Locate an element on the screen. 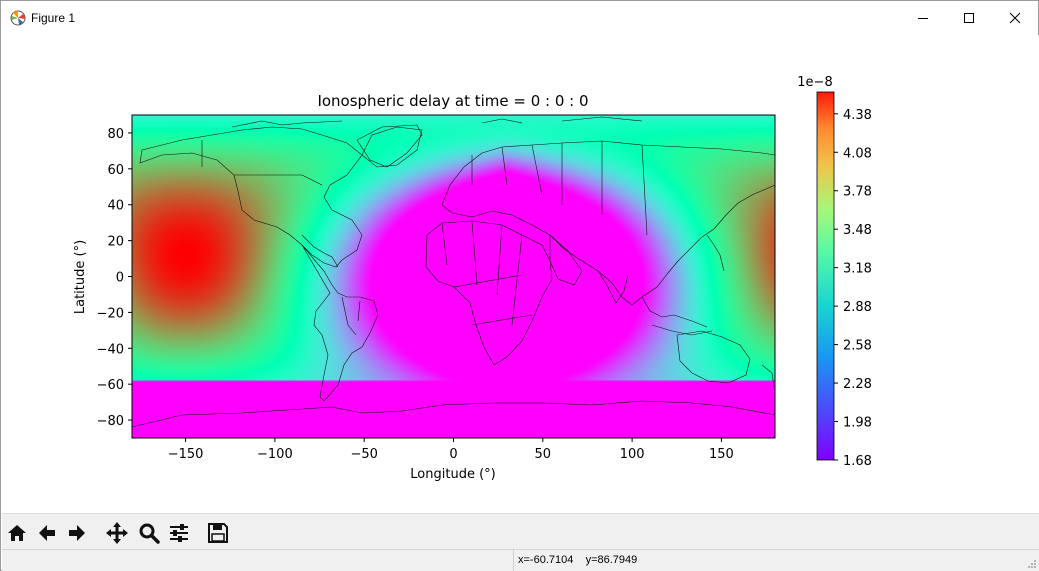 This screenshot has width=1039, height=571. y-tick-label: −80 is located at coordinates (110, 421).